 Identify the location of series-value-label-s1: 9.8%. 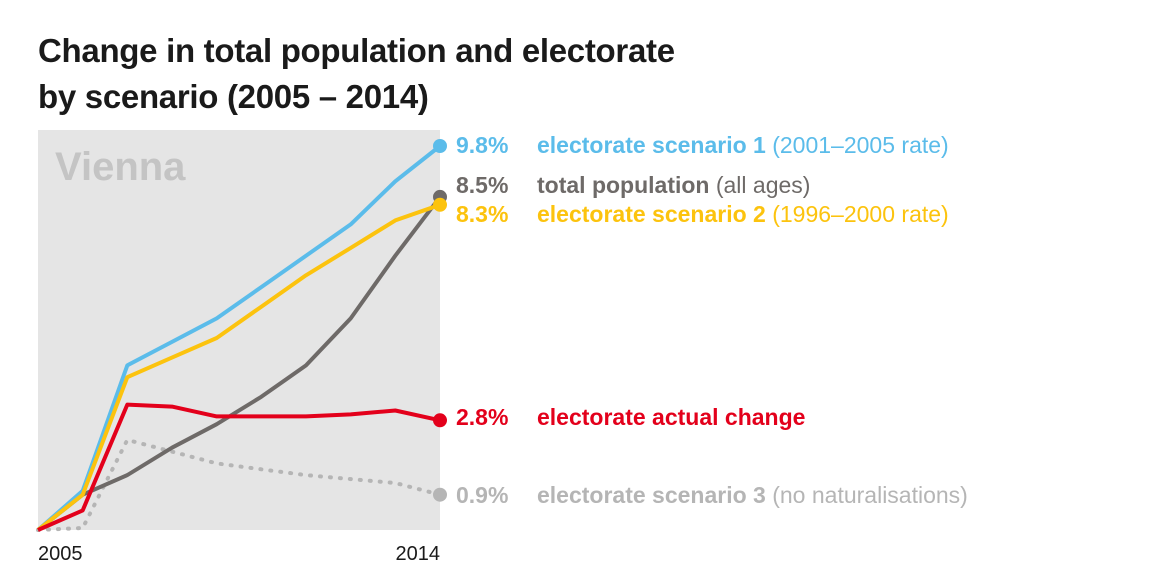
(482, 145).